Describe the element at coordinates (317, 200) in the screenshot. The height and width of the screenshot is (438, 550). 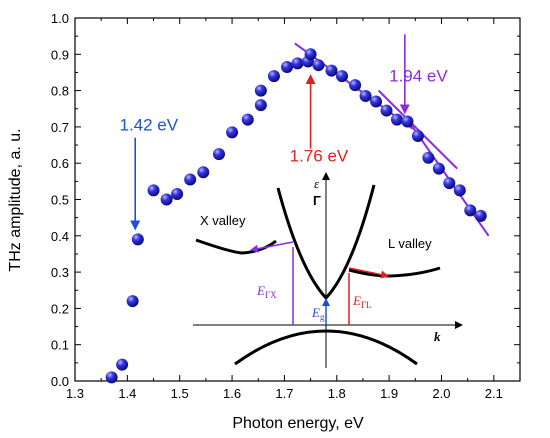
I see `inset-gamma-label: Γ` at that location.